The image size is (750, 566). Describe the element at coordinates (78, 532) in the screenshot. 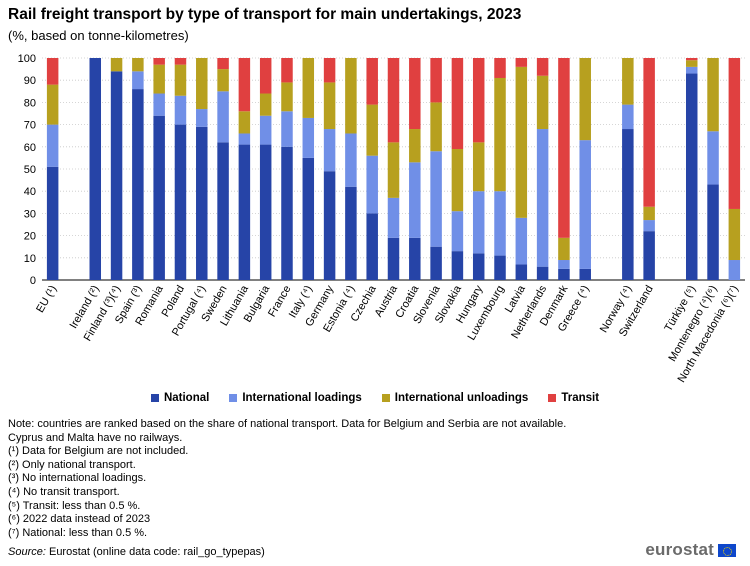

I see `note-line: (⁷) National: less than 0.5 %.` at that location.